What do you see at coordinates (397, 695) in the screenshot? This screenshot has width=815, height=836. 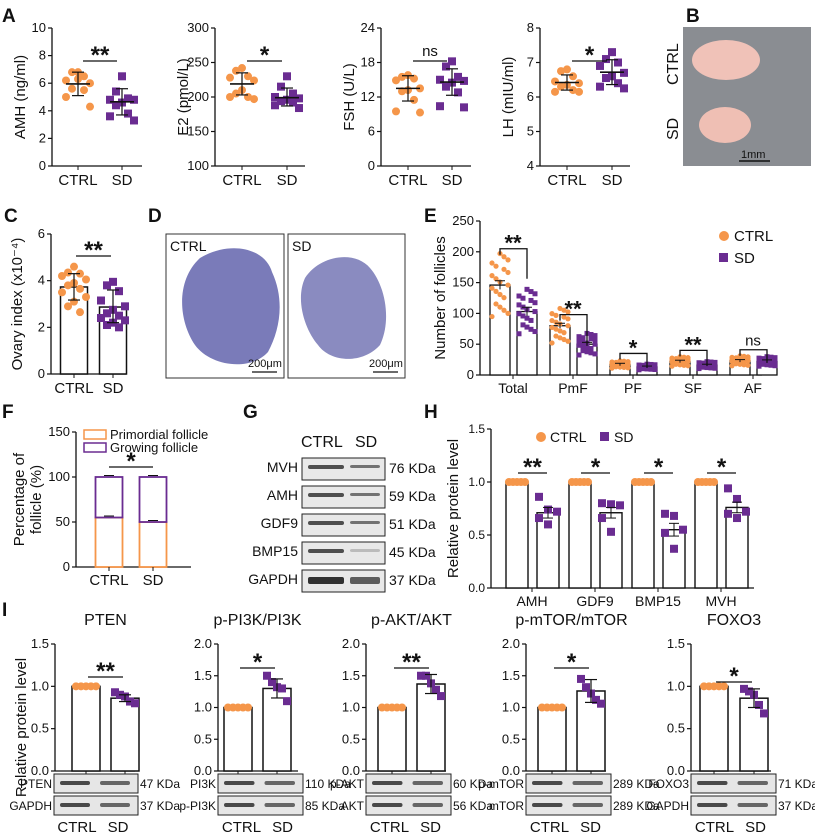 I see `chart-i3: 0.0 0.5 1.0 1.5 2.0 ** p-AKT/AKT` at bounding box center [397, 695].